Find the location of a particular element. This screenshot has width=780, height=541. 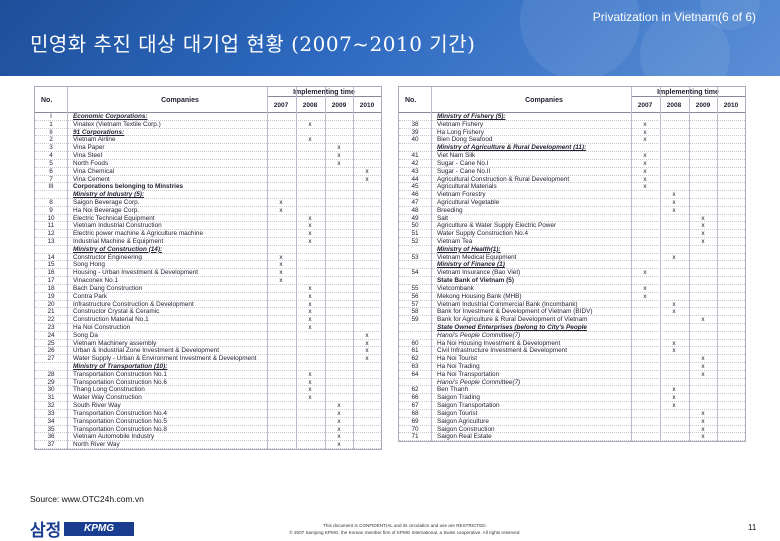

row-company: Agricultural Vegetable is located at coordinates (468, 202).